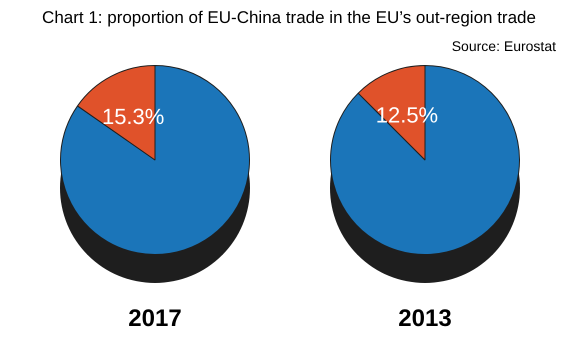  I want to click on text: 2017, so click(155, 319).